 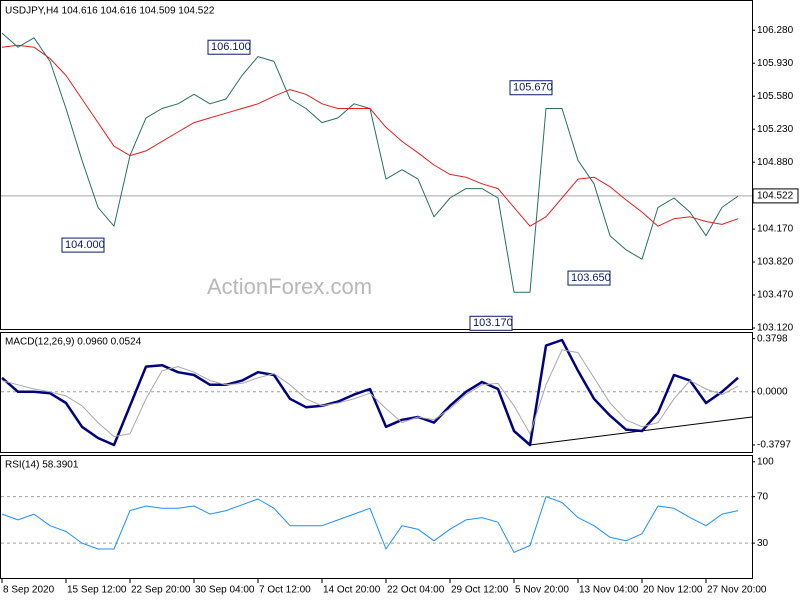 What do you see at coordinates (775, 229) in the screenshot?
I see `y-tick-label: 104.170` at bounding box center [775, 229].